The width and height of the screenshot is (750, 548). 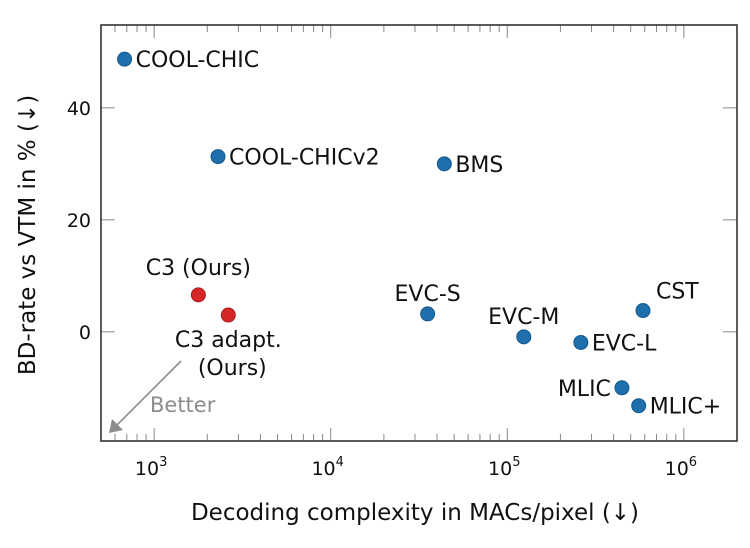 I want to click on x-tick-label: 10⁴, so click(x=327, y=467).